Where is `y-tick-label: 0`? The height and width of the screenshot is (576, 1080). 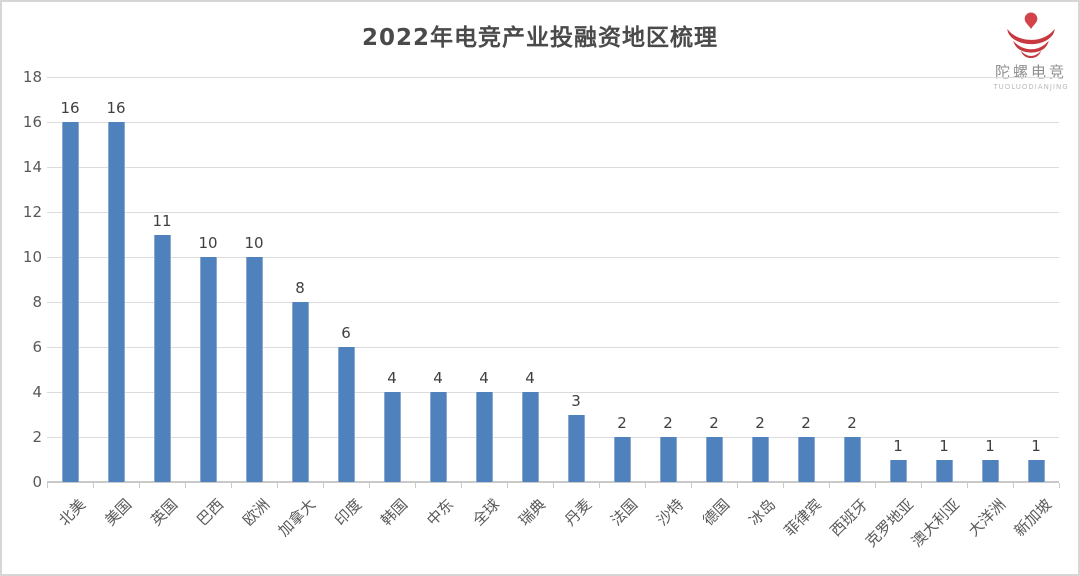 y-tick-label: 0 is located at coordinates (37, 482).